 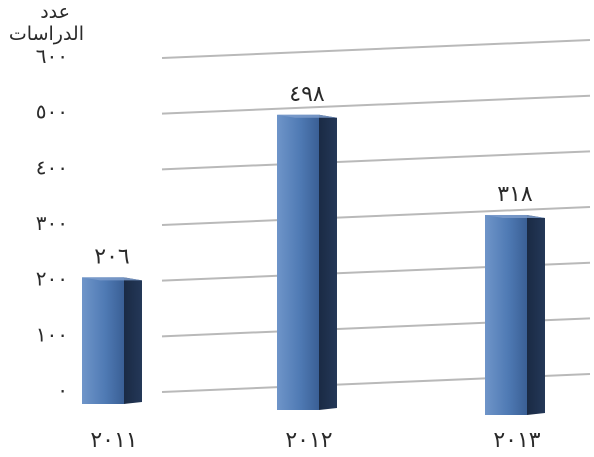 What do you see at coordinates (111, 256) in the screenshot?
I see `data-label: ٢٠٦` at bounding box center [111, 256].